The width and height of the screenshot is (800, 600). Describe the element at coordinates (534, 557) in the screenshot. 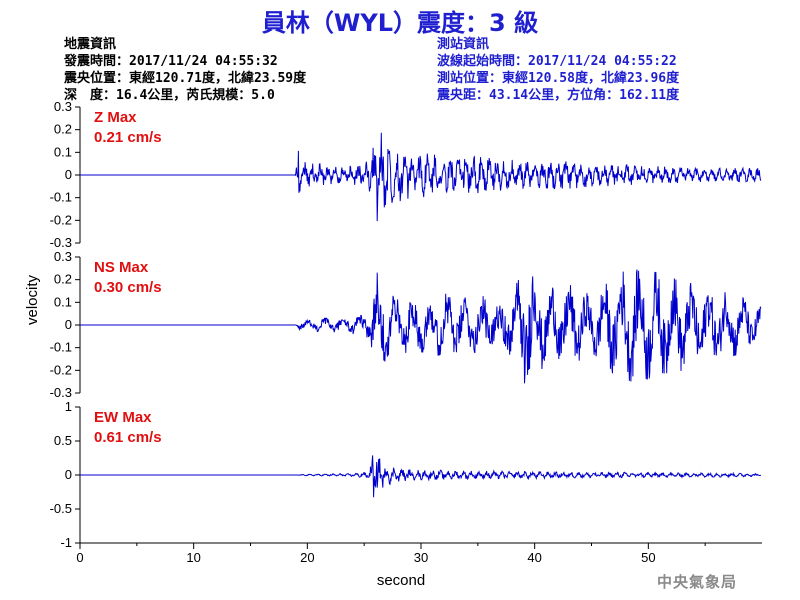

I see `x-tick-label: 40` at that location.